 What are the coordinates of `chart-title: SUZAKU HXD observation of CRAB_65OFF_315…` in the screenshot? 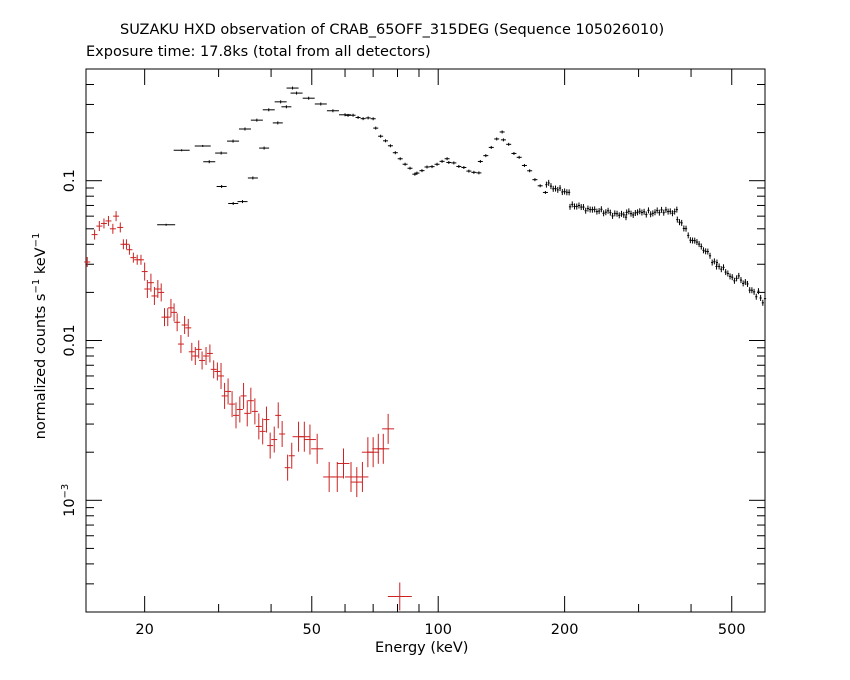 It's located at (392, 30).